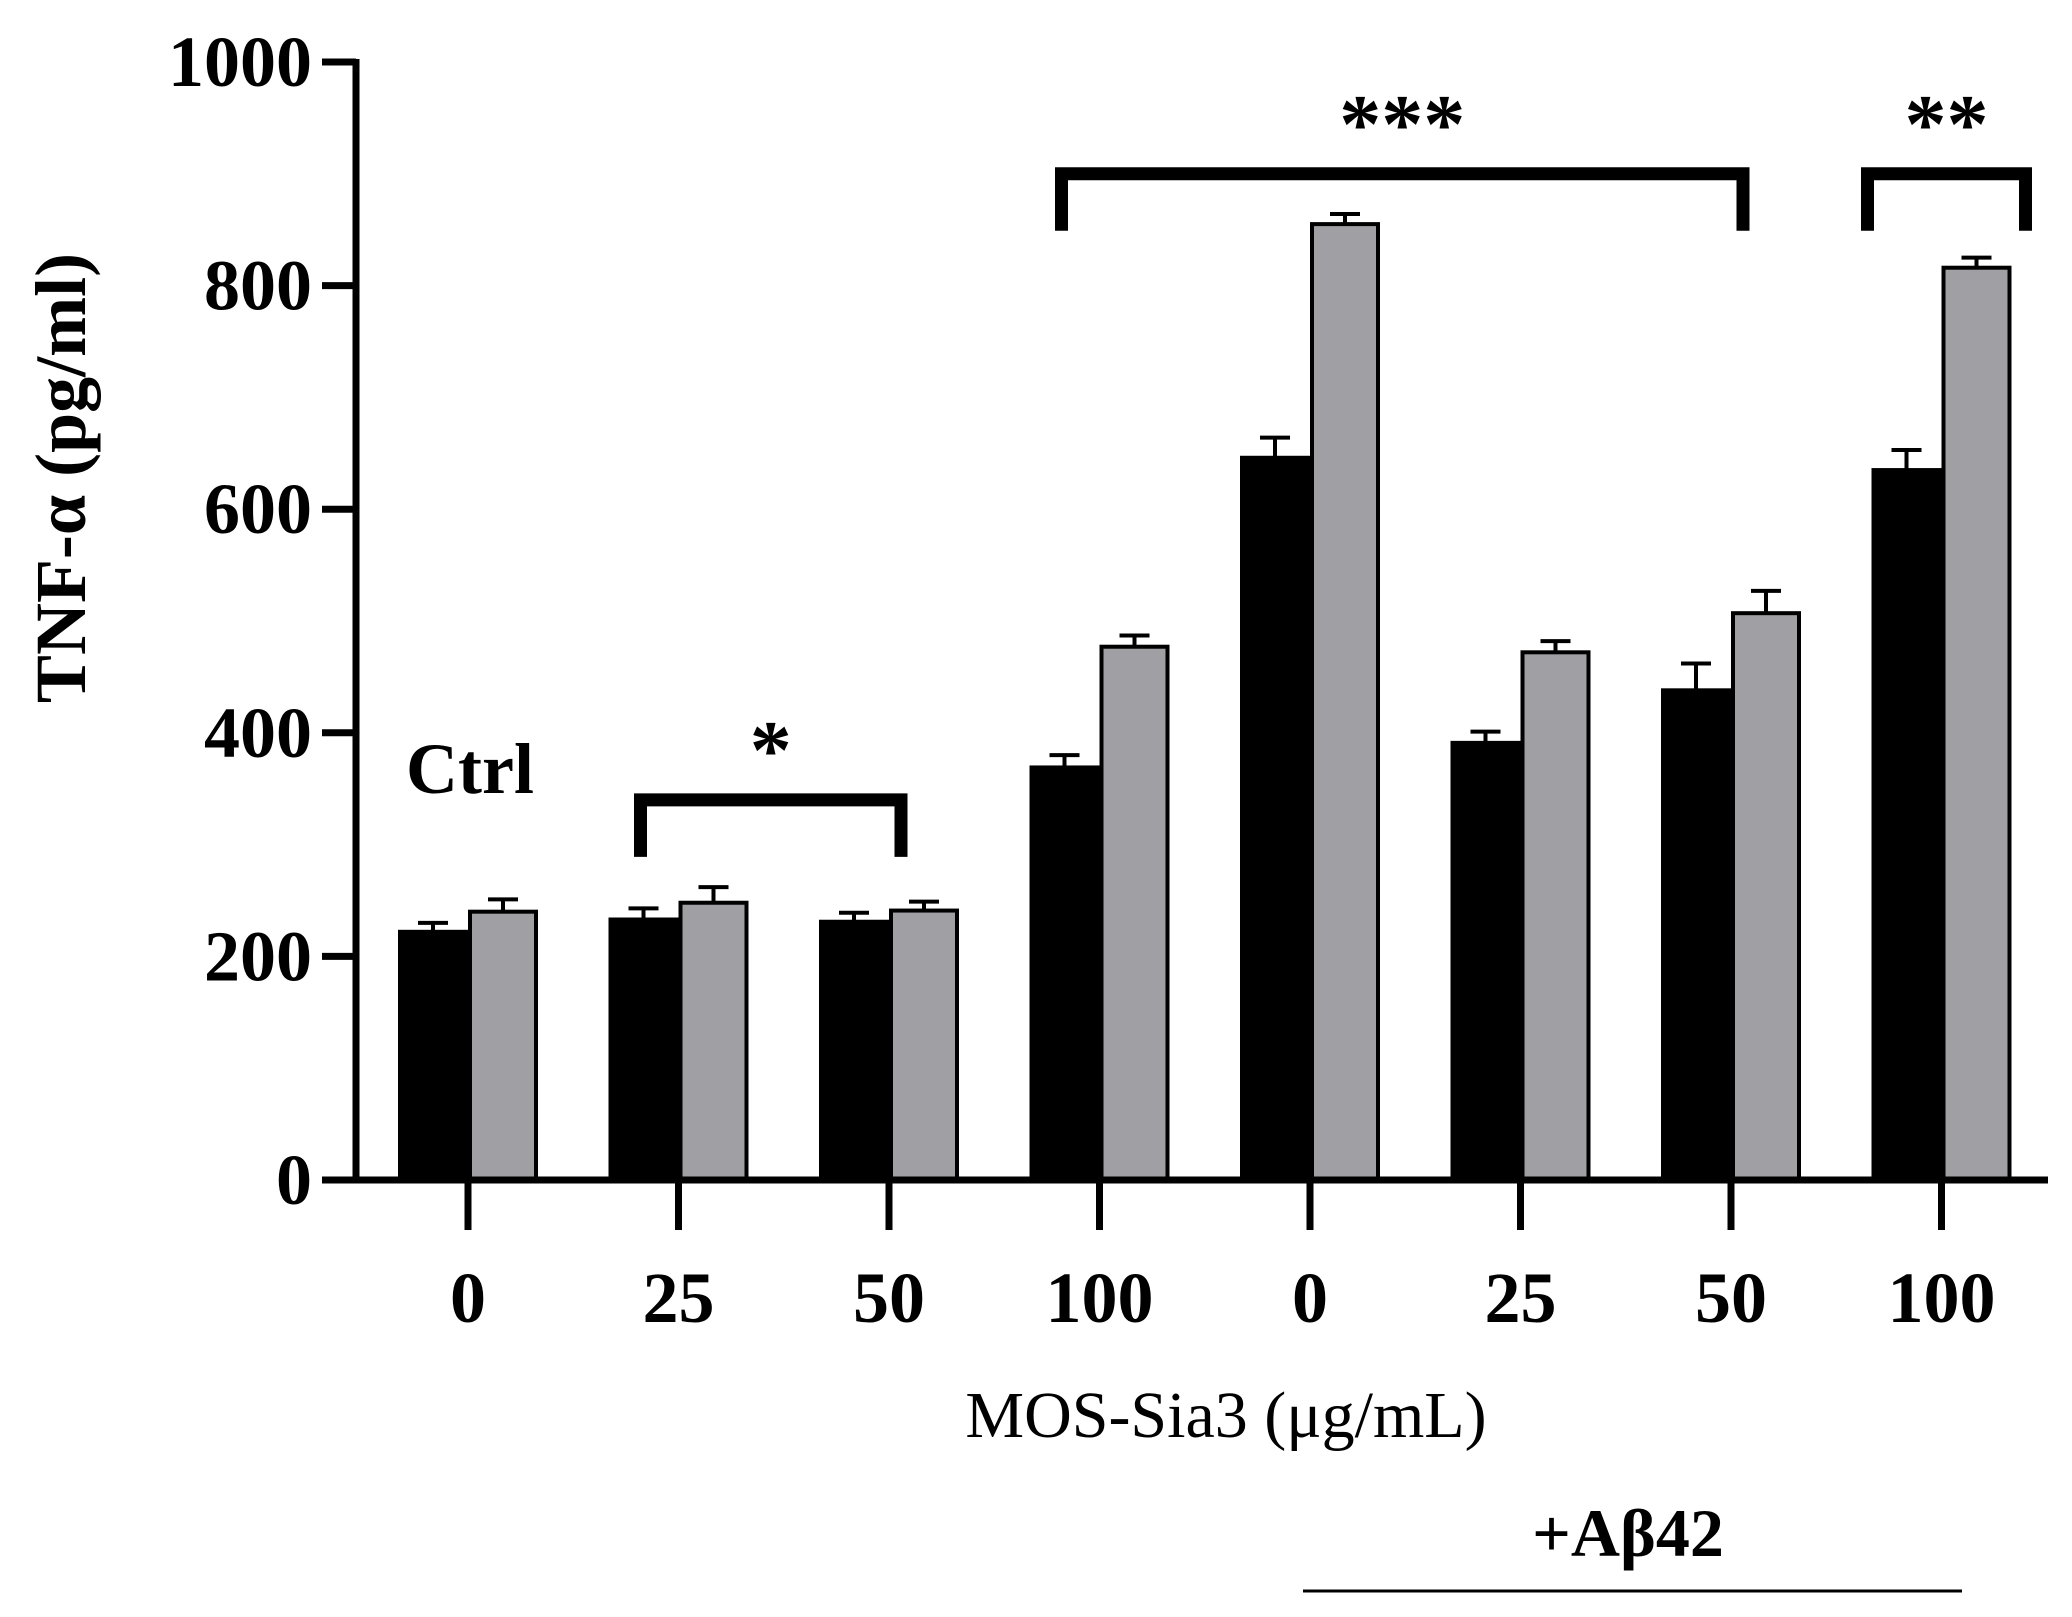 The image size is (2072, 1617). Describe the element at coordinates (61, 478) in the screenshot. I see `y-axis-title: TNF-α (pg/ml)` at that location.